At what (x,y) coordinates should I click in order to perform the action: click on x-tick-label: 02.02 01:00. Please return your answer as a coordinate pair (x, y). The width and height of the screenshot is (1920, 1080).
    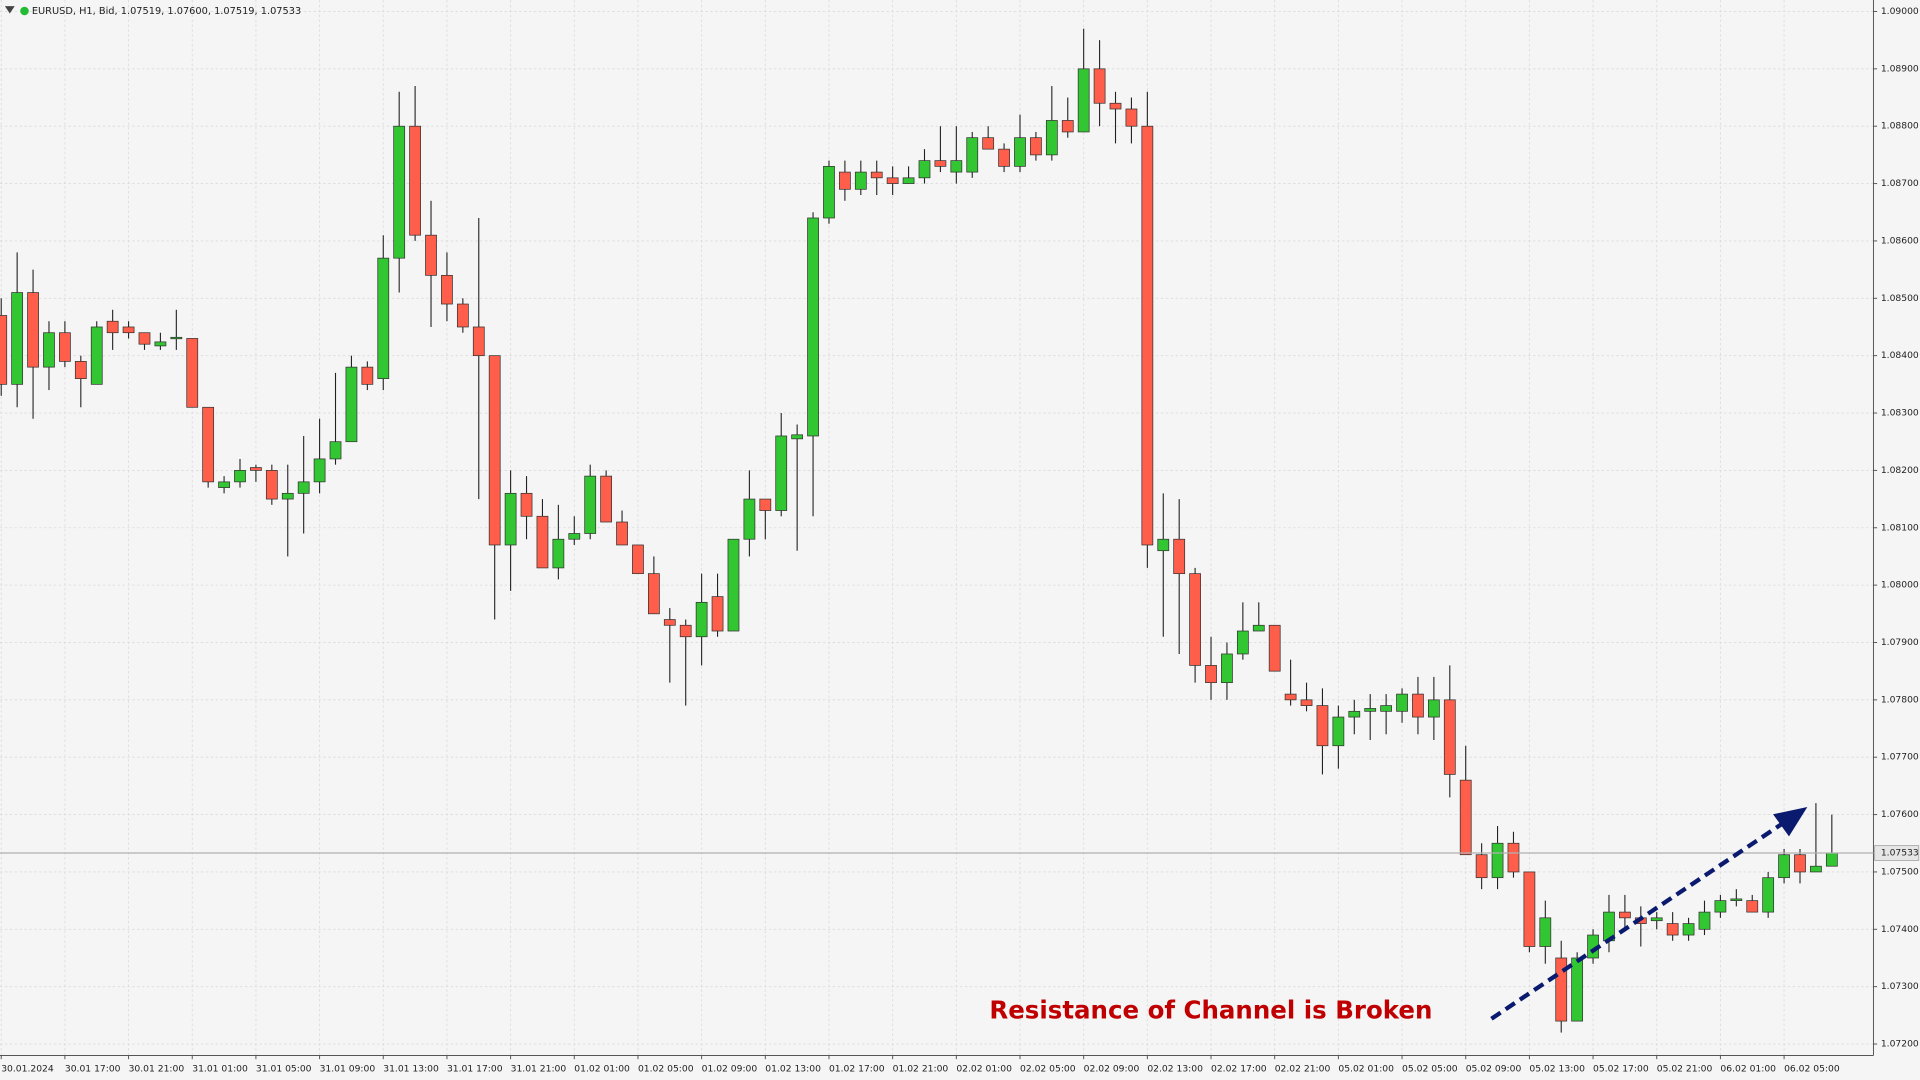
    Looking at the image, I should click on (984, 1068).